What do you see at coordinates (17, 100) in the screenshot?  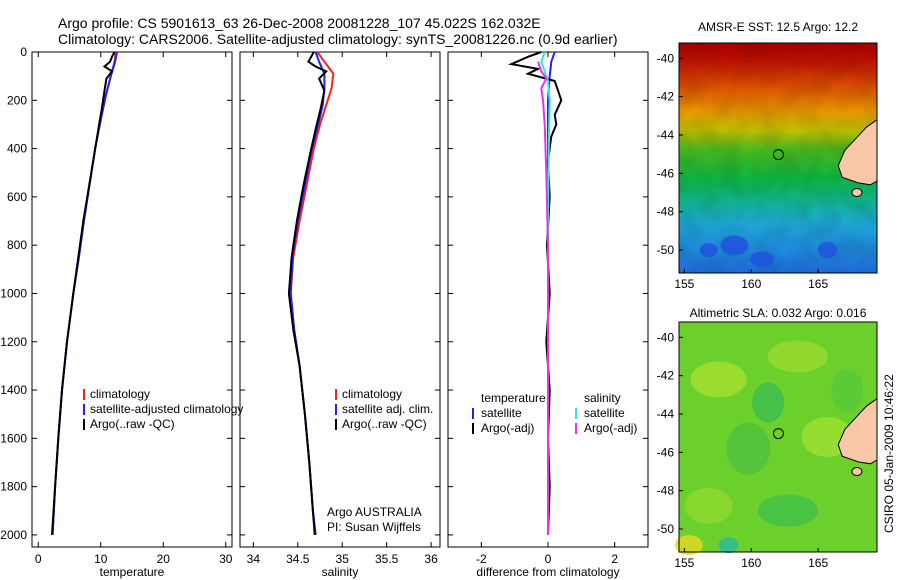 I see `y-tick-label: 200` at bounding box center [17, 100].